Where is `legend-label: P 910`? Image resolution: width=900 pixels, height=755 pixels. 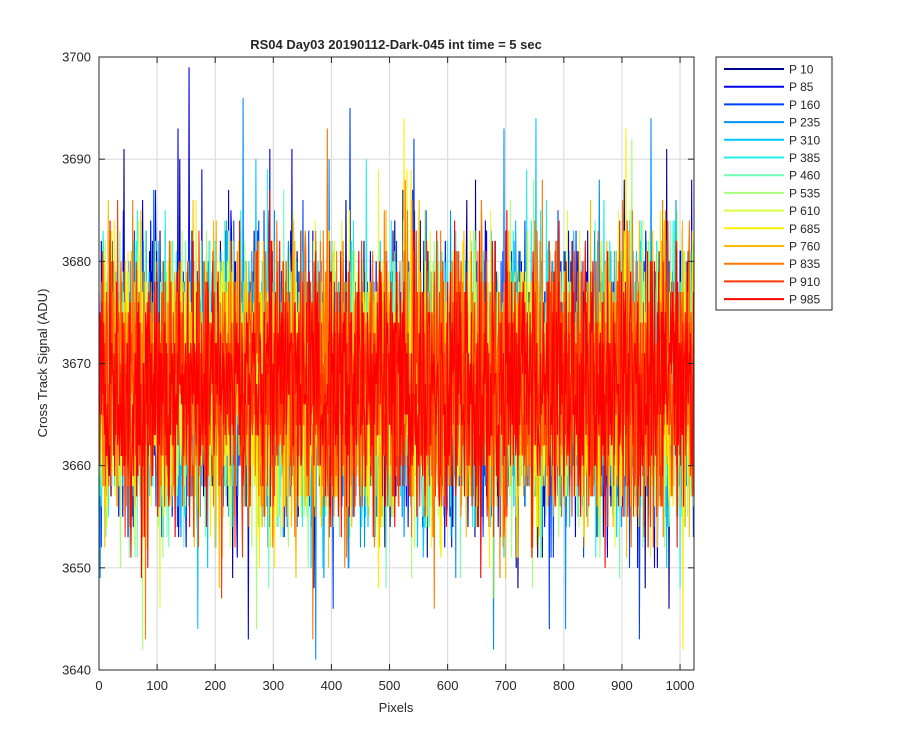 legend-label: P 910 is located at coordinates (804, 282).